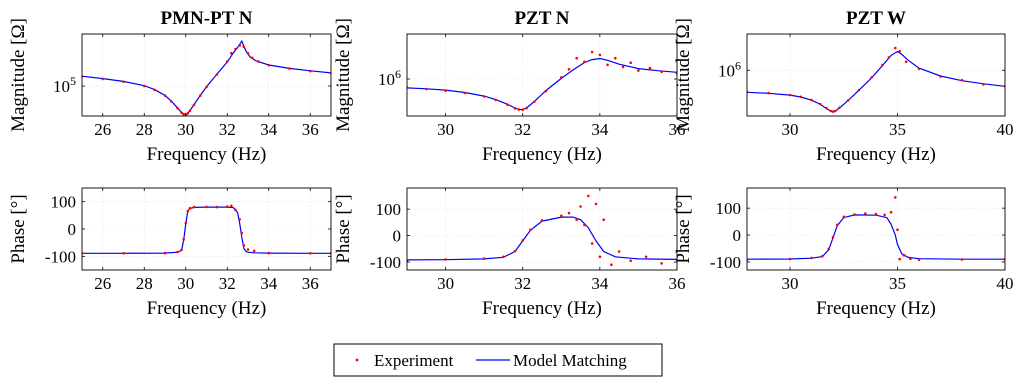  What do you see at coordinates (876, 18) in the screenshot?
I see `chart-title: PZT W` at bounding box center [876, 18].